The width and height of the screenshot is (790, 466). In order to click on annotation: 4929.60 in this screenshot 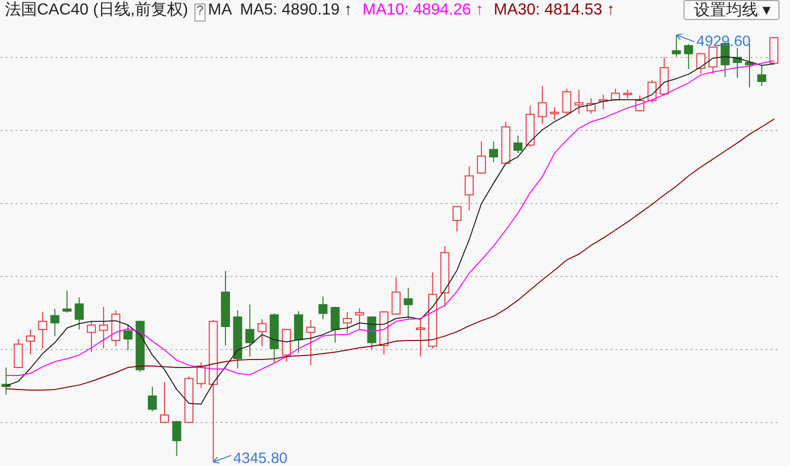, I will do `click(723, 41)`.